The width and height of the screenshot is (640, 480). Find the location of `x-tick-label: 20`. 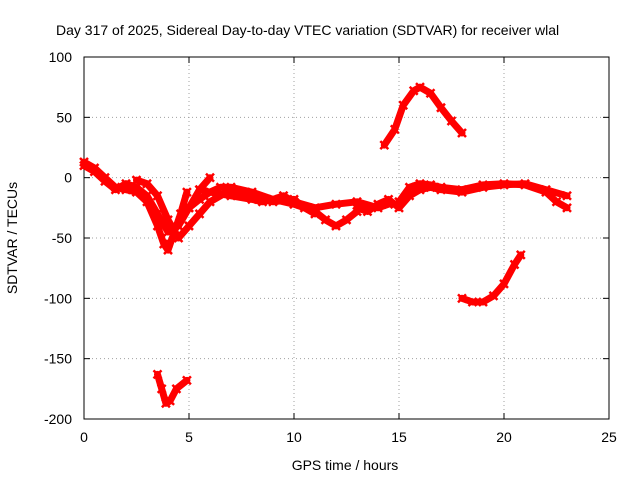

x-tick-label: 20 is located at coordinates (504, 437).